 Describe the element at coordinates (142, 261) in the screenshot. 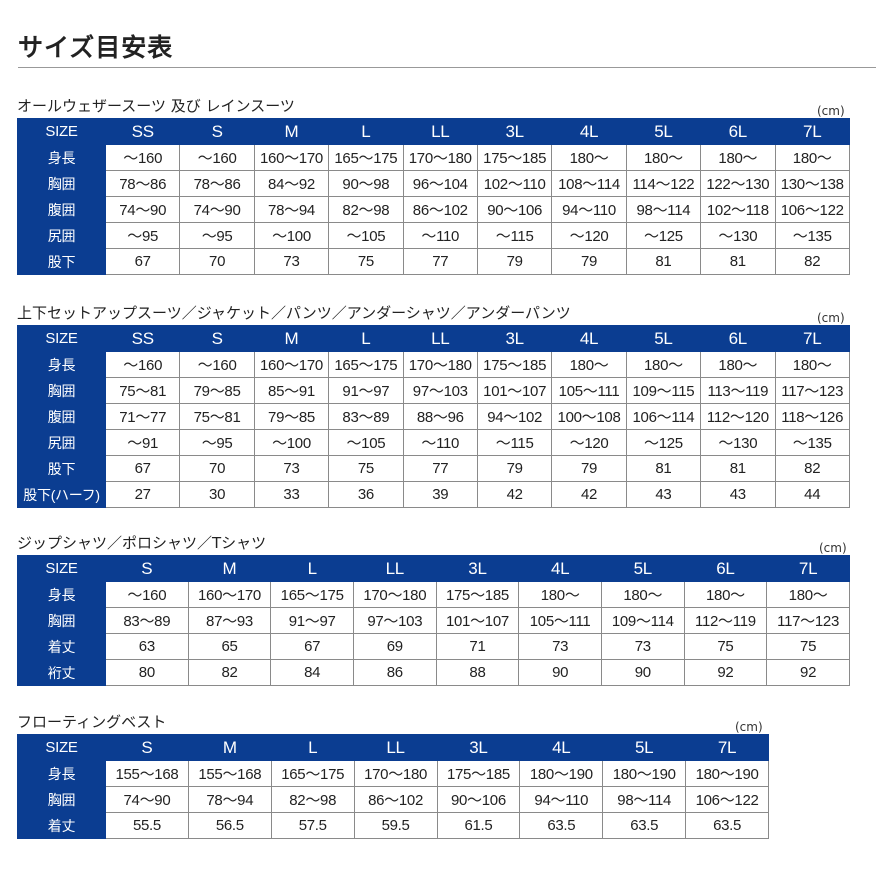

I see `table-cell: 67` at that location.